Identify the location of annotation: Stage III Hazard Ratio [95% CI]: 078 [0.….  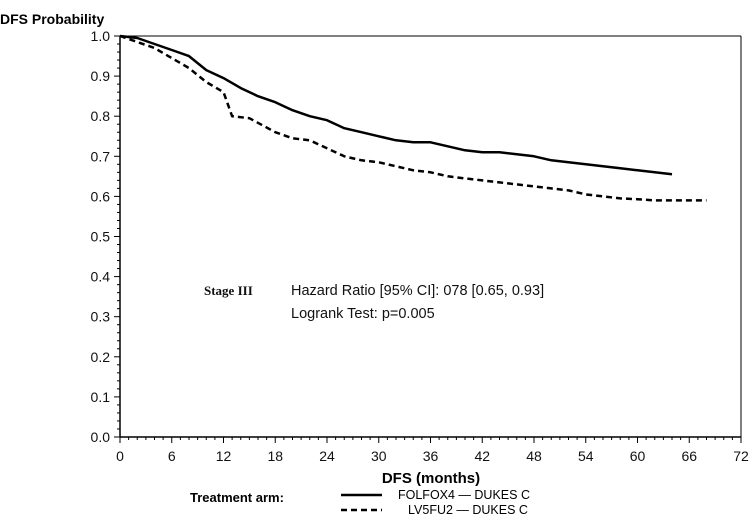
(374, 302).